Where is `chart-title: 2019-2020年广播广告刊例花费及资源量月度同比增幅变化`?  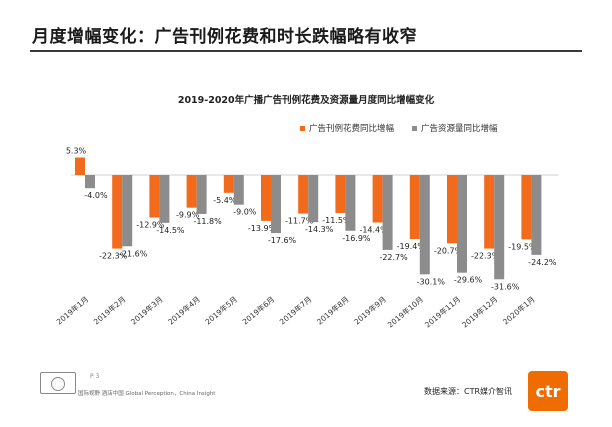 chart-title: 2019-2020年广播广告刊例花费及资源量月度同比增幅变化 is located at coordinates (306, 100).